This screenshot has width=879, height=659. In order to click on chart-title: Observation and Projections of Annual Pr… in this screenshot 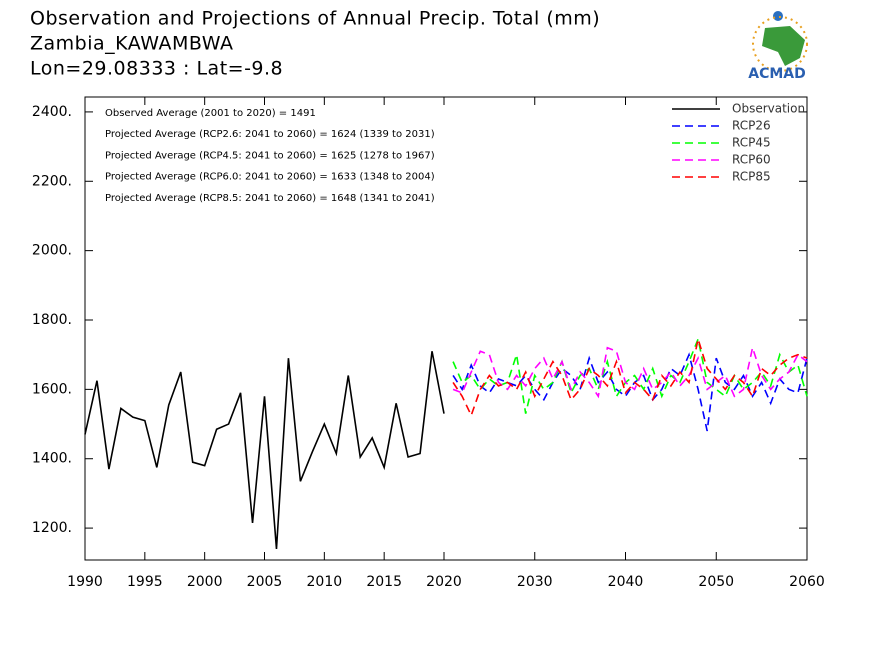, I will do `click(315, 19)`.